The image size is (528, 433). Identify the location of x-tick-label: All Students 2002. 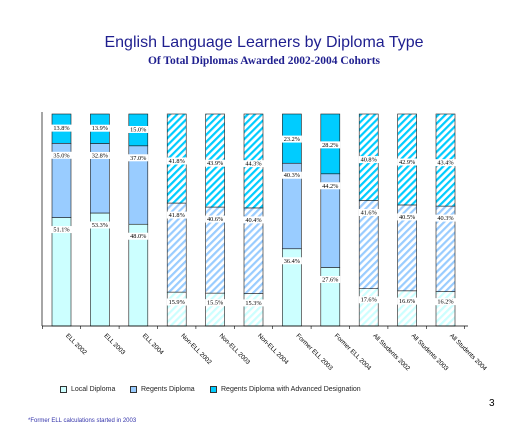
(391, 352).